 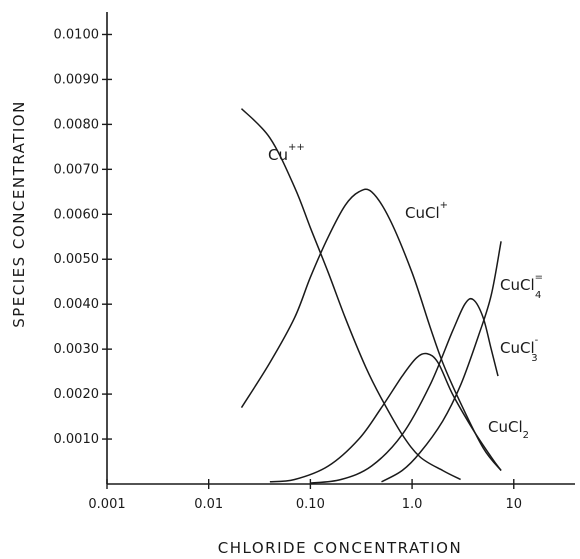 What do you see at coordinates (286, 153) in the screenshot?
I see `series-label-cu: Cu++` at bounding box center [286, 153].